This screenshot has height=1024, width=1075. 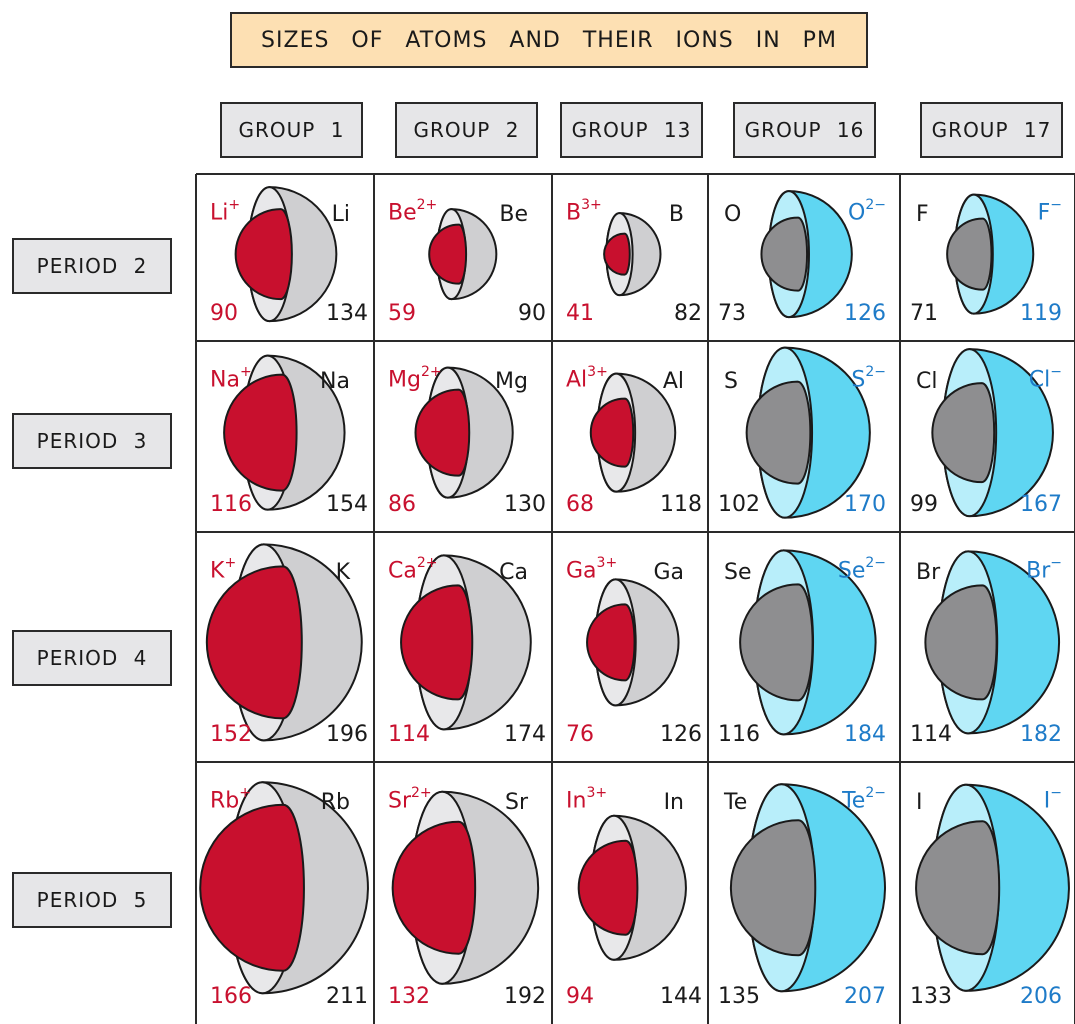 What do you see at coordinates (412, 569) in the screenshot?
I see `ion-symbol: Ca2+` at bounding box center [412, 569].